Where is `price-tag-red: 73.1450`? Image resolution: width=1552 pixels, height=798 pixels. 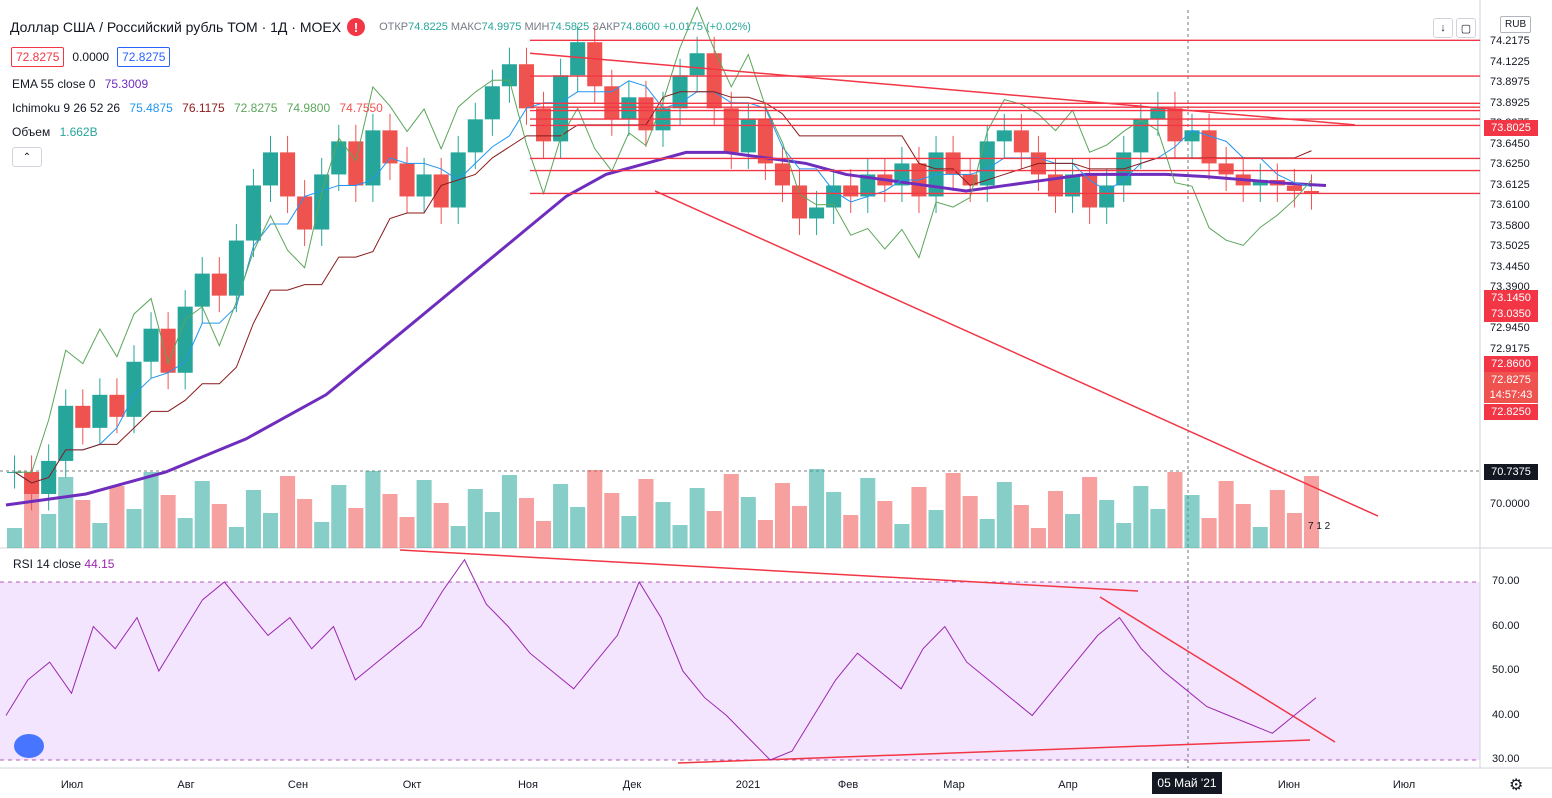 price-tag-red: 73.1450 is located at coordinates (1511, 298).